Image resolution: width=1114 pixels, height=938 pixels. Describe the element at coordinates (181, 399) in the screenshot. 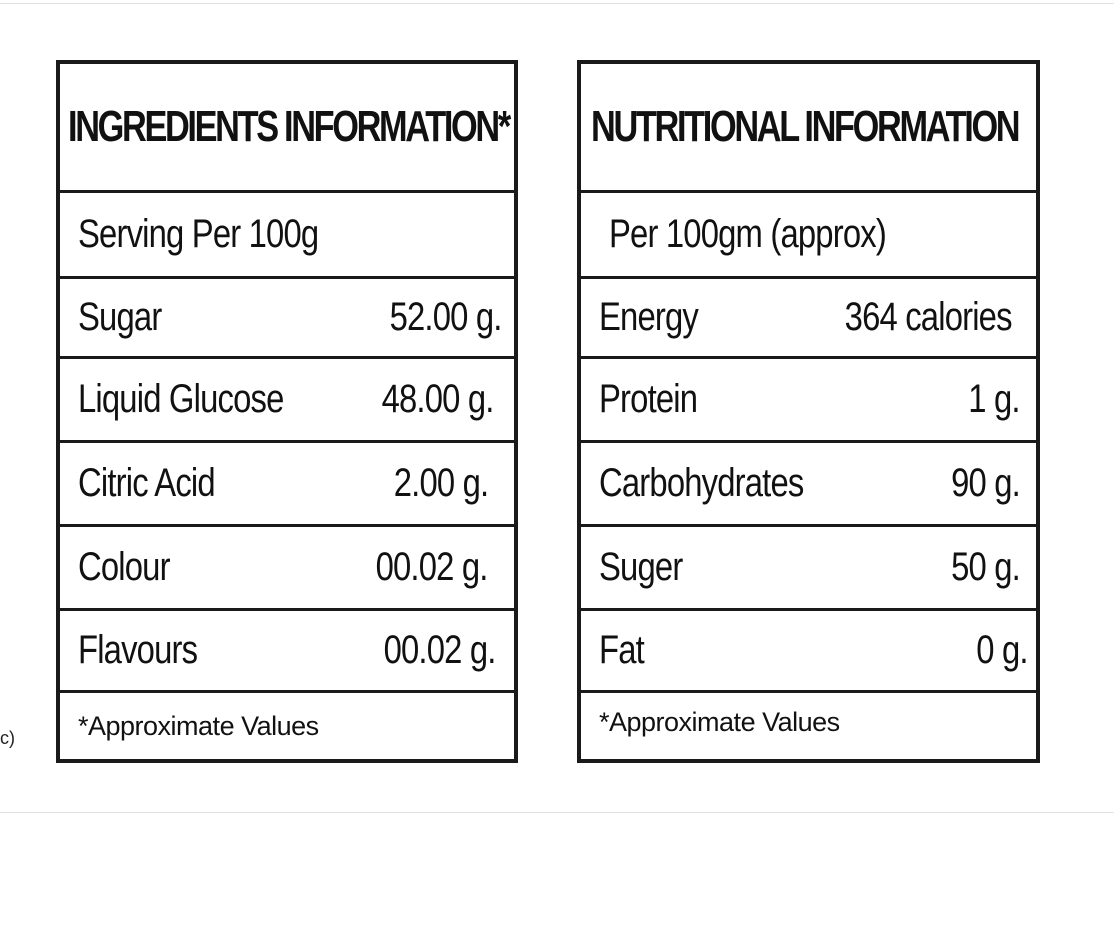

I see `ingredient-name: Liquid Glucose` at that location.